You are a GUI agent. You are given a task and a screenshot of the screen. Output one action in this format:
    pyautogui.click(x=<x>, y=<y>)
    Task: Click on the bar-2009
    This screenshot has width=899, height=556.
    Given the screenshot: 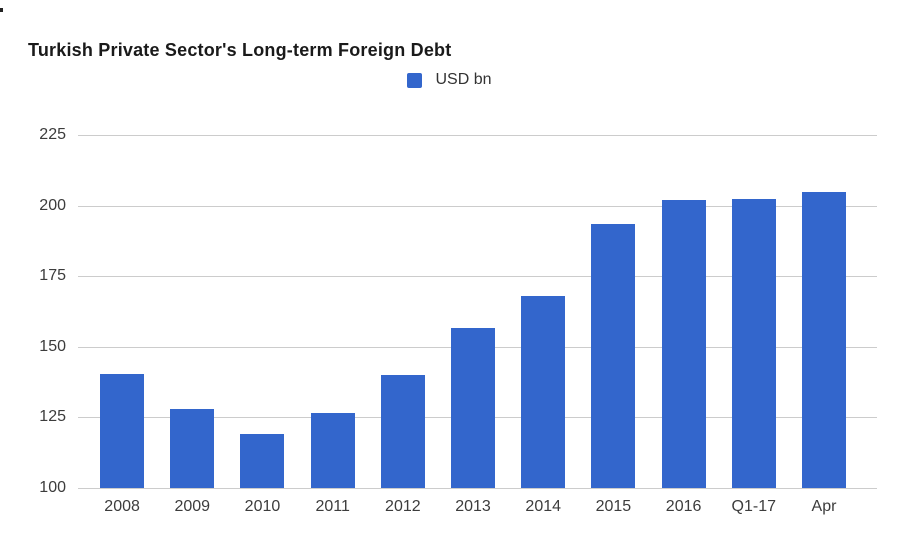 What is the action you would take?
    pyautogui.click(x=192, y=448)
    